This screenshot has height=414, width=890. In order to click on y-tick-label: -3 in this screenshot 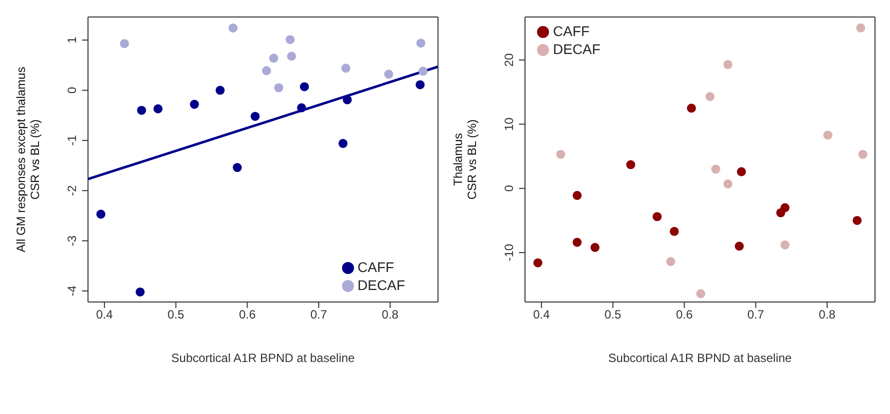, I will do `click(72, 240)`.